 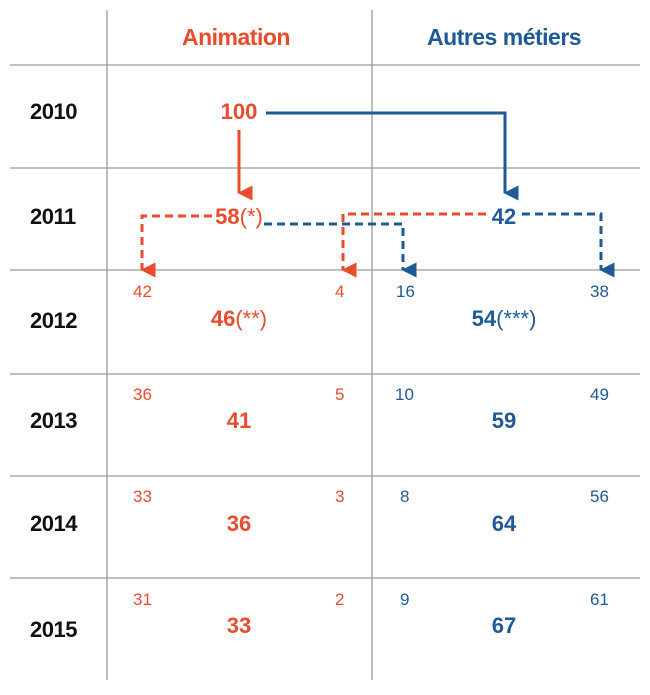 What do you see at coordinates (239, 523) in the screenshot?
I see `value-2014-animation: 36` at bounding box center [239, 523].